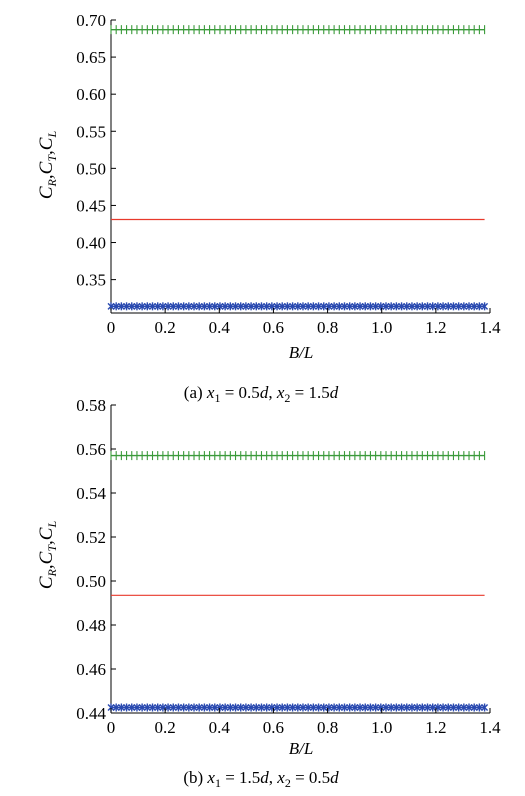 The width and height of the screenshot is (525, 796). Describe the element at coordinates (91, 205) in the screenshot. I see `y-tick-label: 0.45` at that location.